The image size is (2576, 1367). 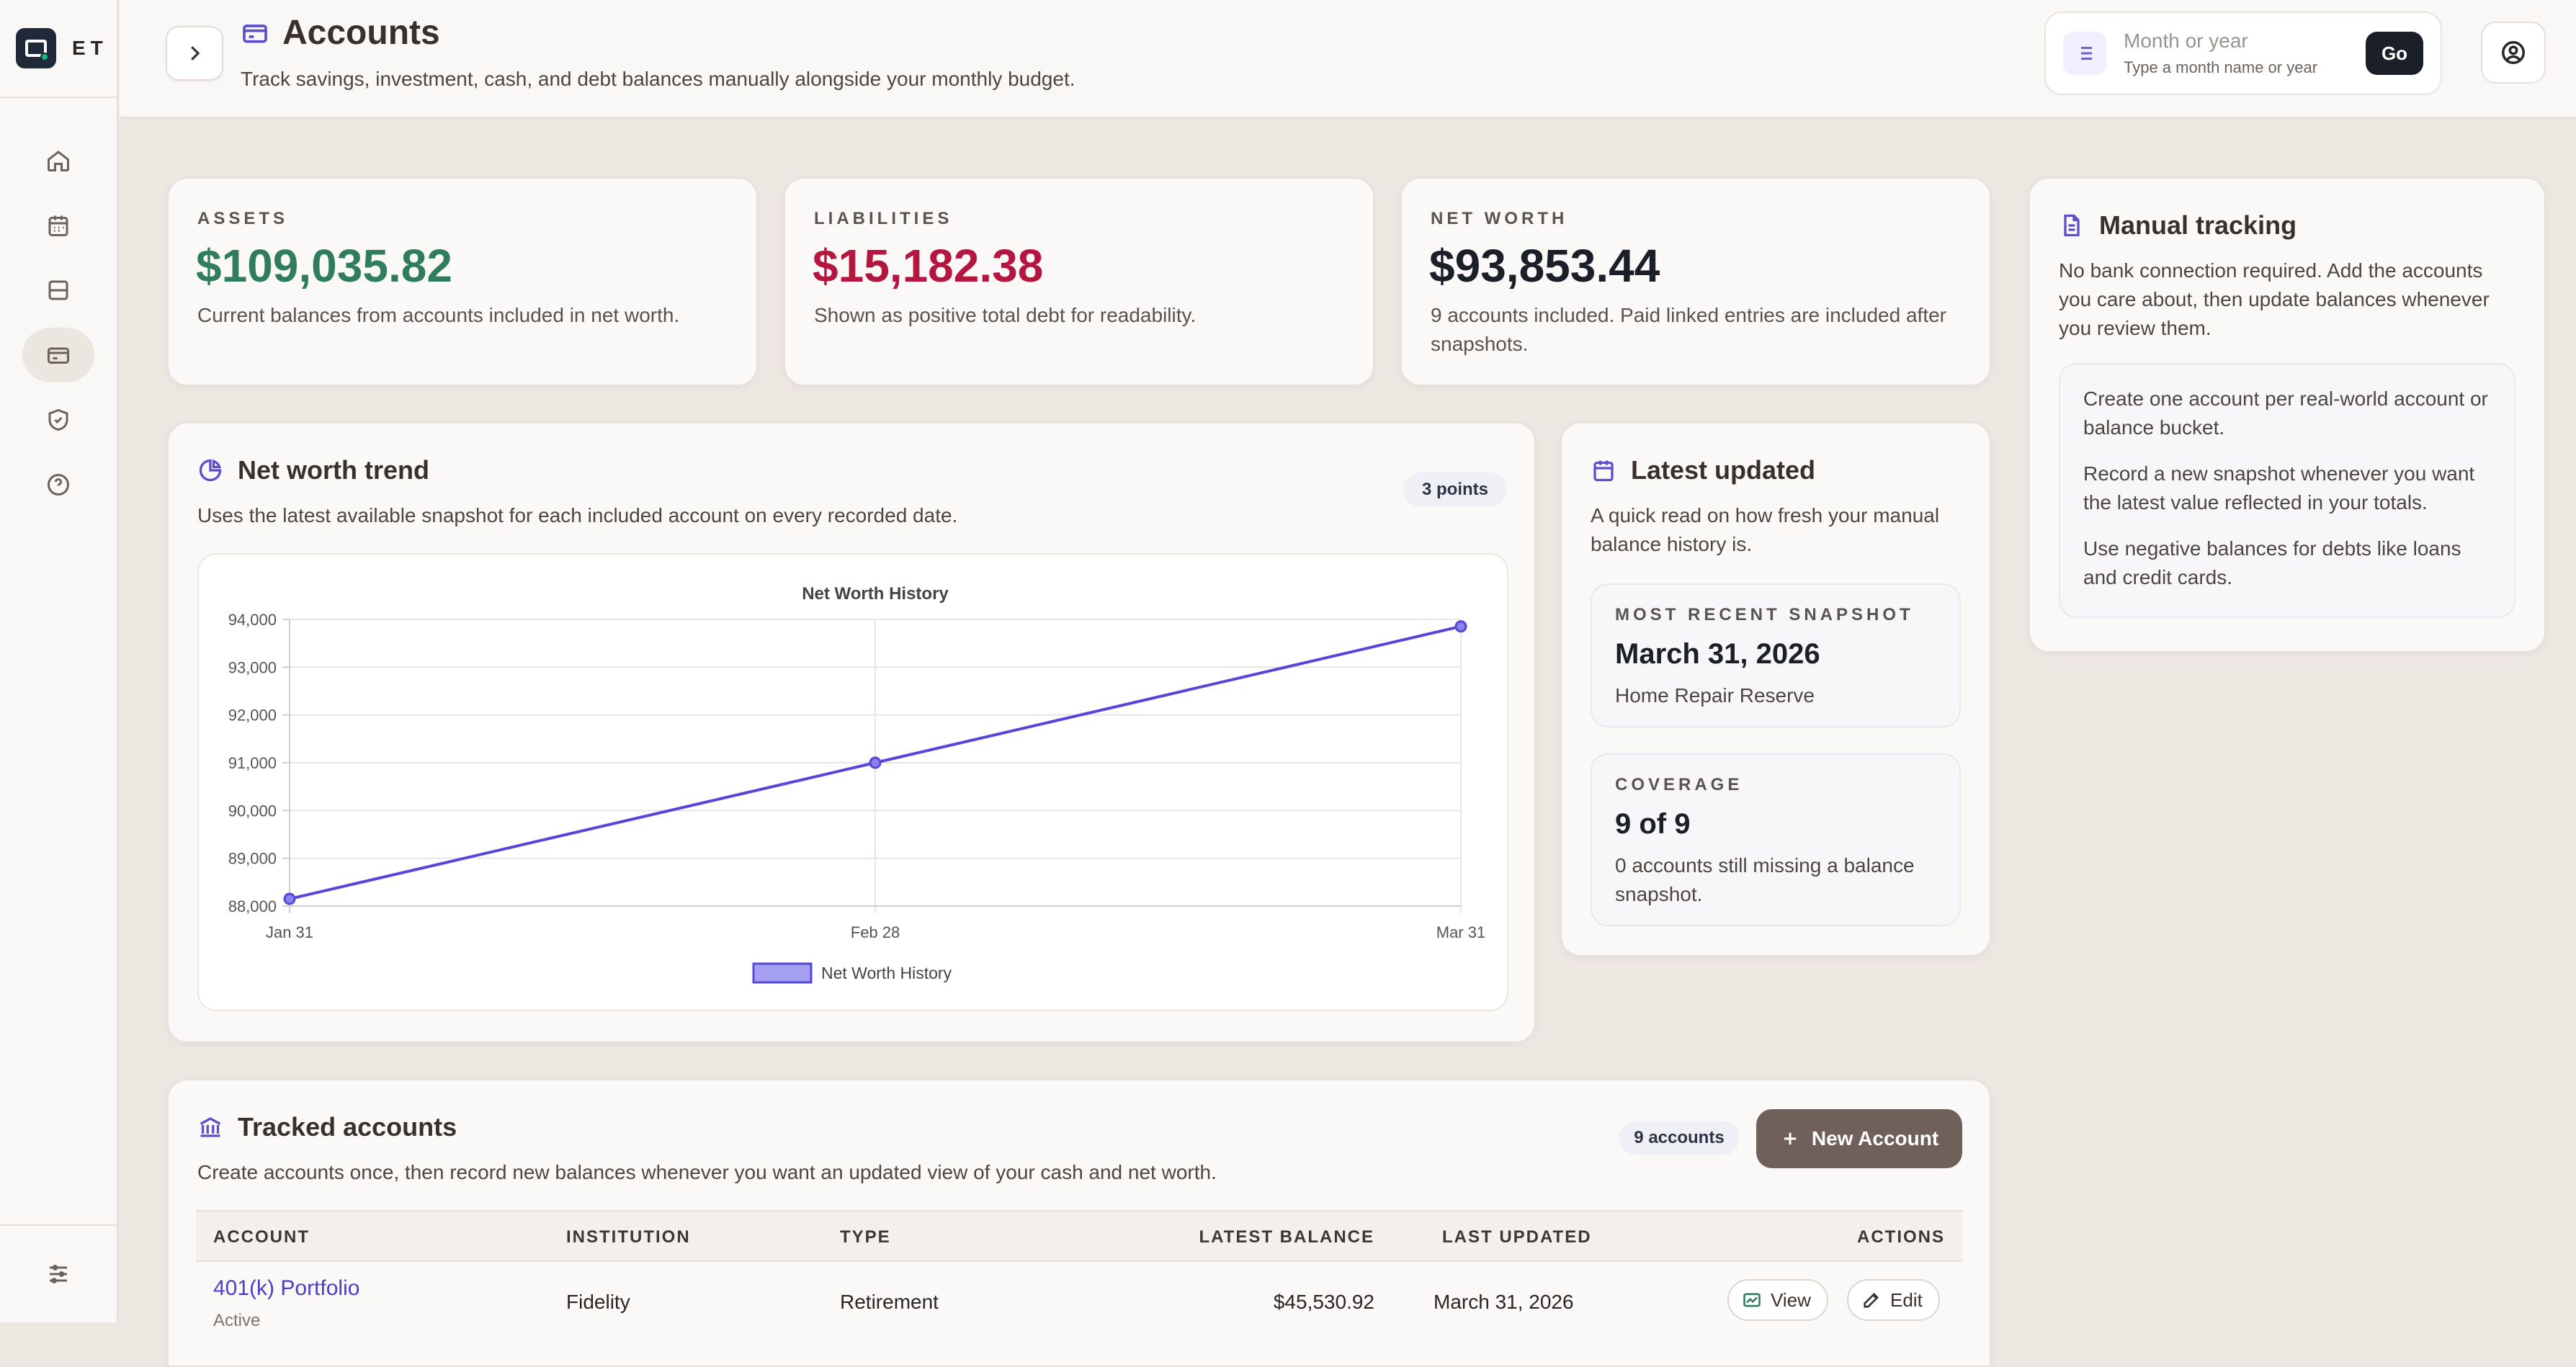 What do you see at coordinates (252, 620) in the screenshot?
I see `y-tick-label: 94,000` at bounding box center [252, 620].